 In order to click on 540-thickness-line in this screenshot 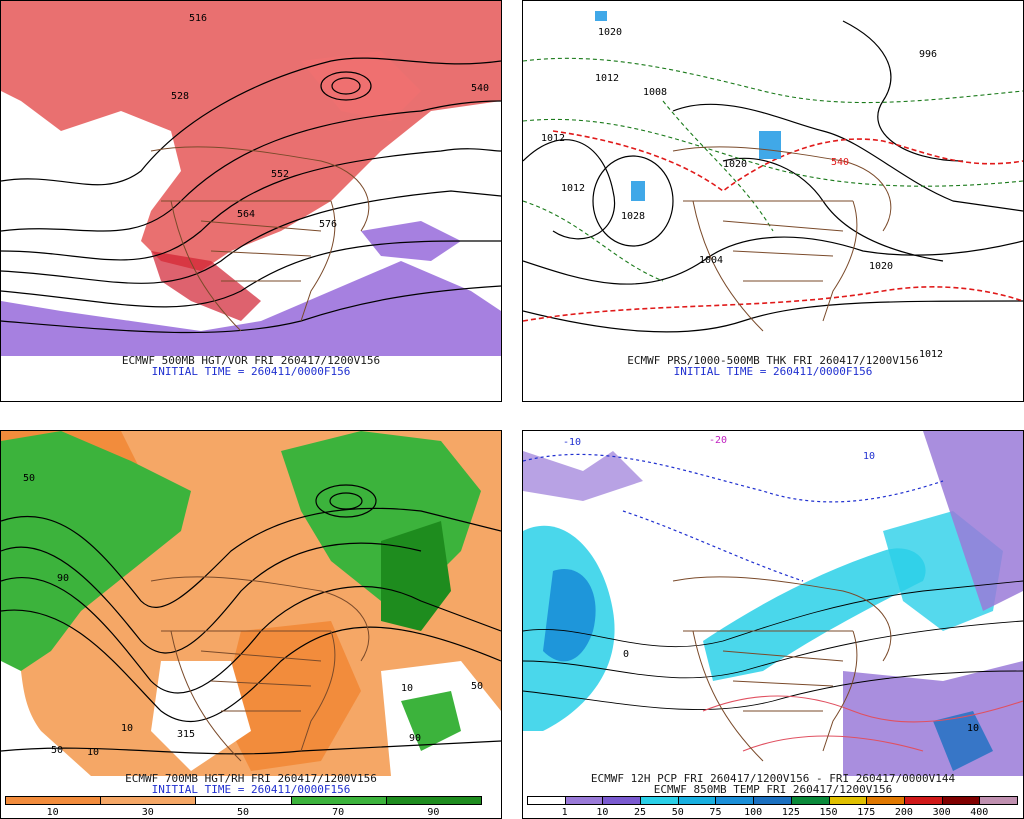, I will do `click(773, 226)`.